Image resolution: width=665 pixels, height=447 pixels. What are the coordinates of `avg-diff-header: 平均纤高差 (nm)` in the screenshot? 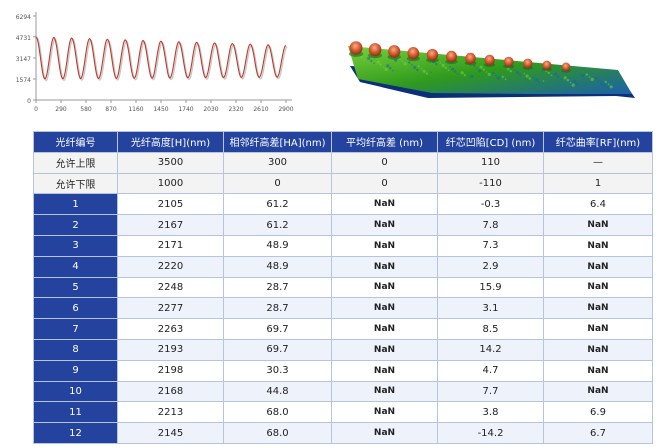 It's located at (384, 142).